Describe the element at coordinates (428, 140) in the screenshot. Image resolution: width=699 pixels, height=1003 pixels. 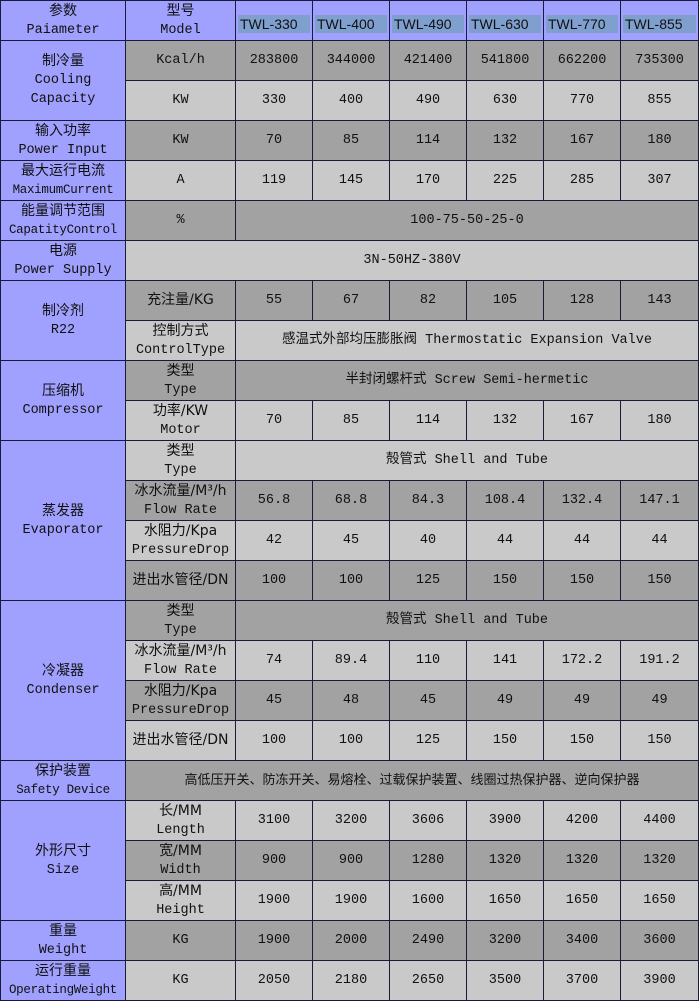
I see `value-cell: 114` at that location.